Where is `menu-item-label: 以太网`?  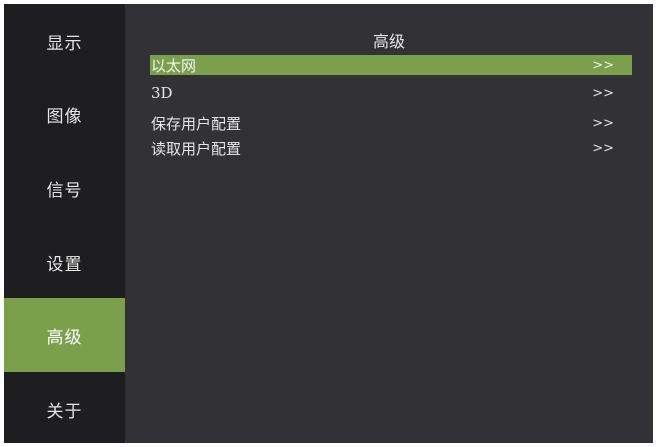 menu-item-label: 以太网 is located at coordinates (174, 65).